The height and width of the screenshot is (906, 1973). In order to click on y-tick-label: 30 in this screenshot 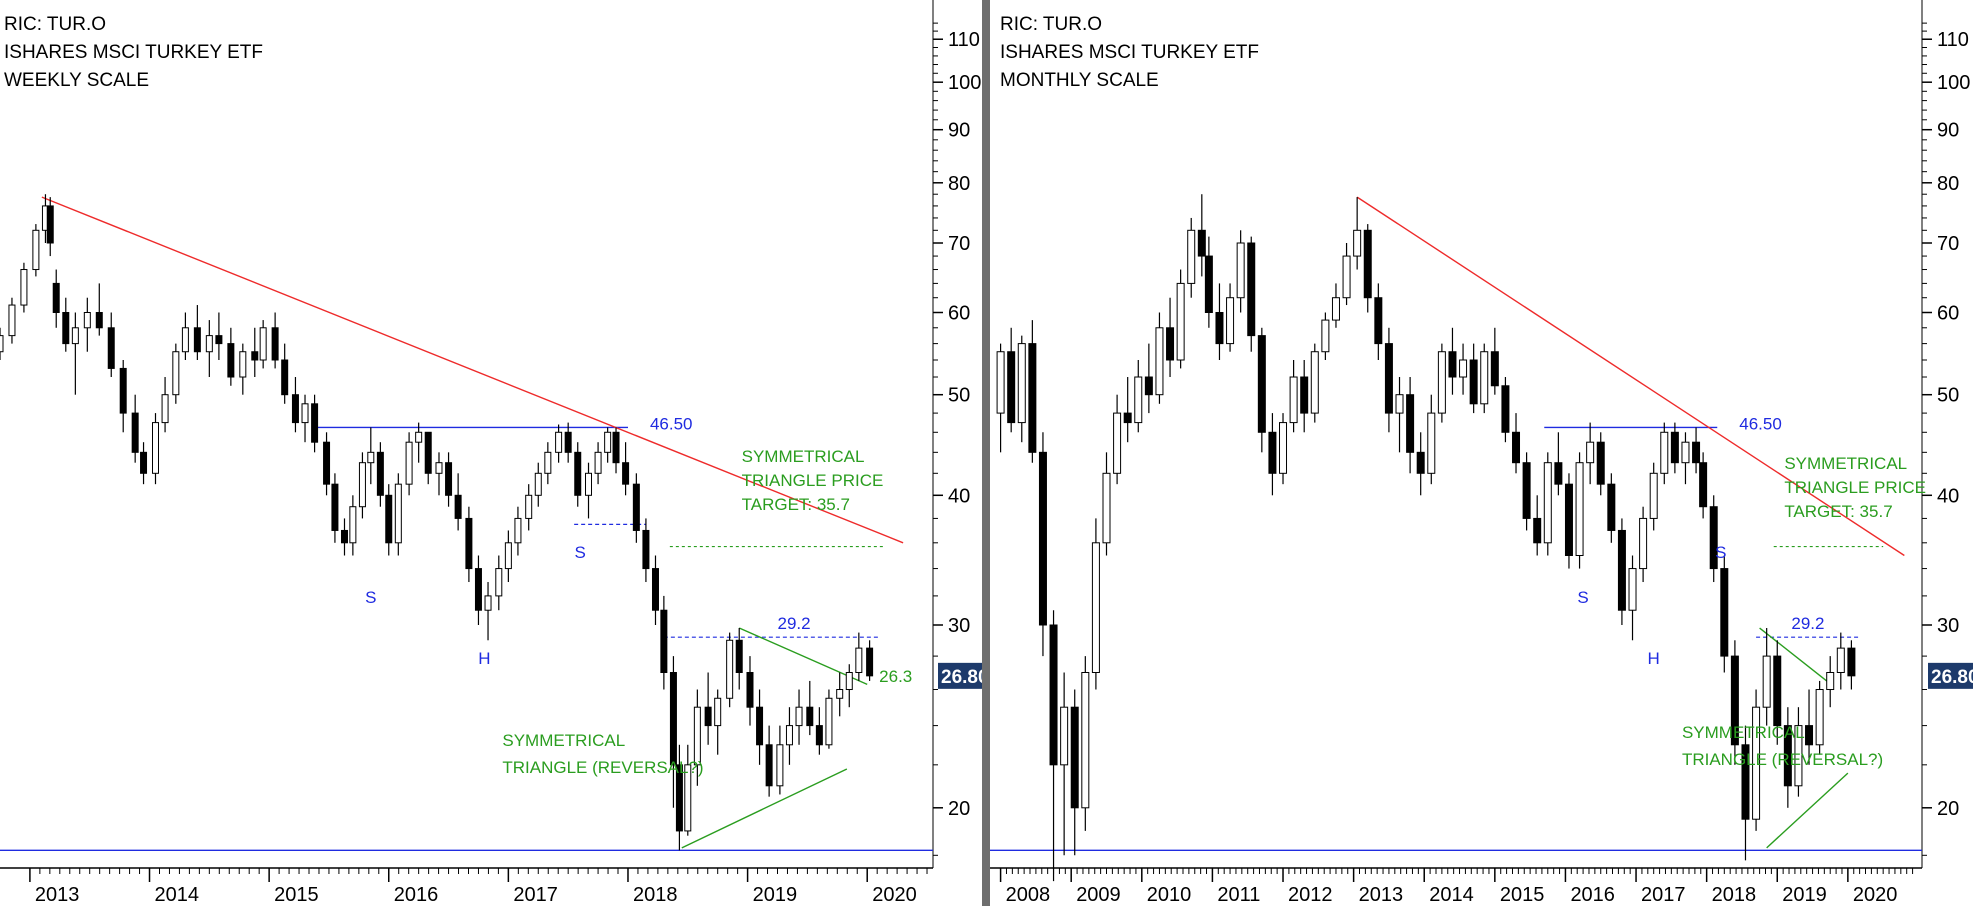, I will do `click(959, 626)`.